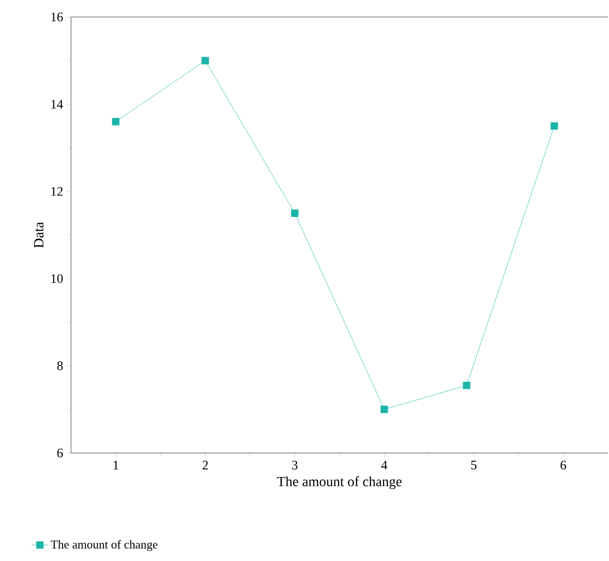 Image resolution: width=609 pixels, height=561 pixels. I want to click on y-axis-title: Data, so click(39, 235).